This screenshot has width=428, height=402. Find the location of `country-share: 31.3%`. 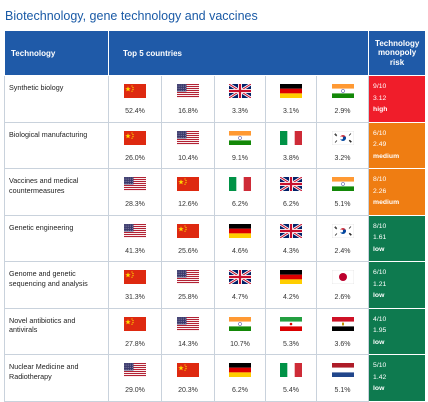

country-share: 31.3% is located at coordinates (135, 297).